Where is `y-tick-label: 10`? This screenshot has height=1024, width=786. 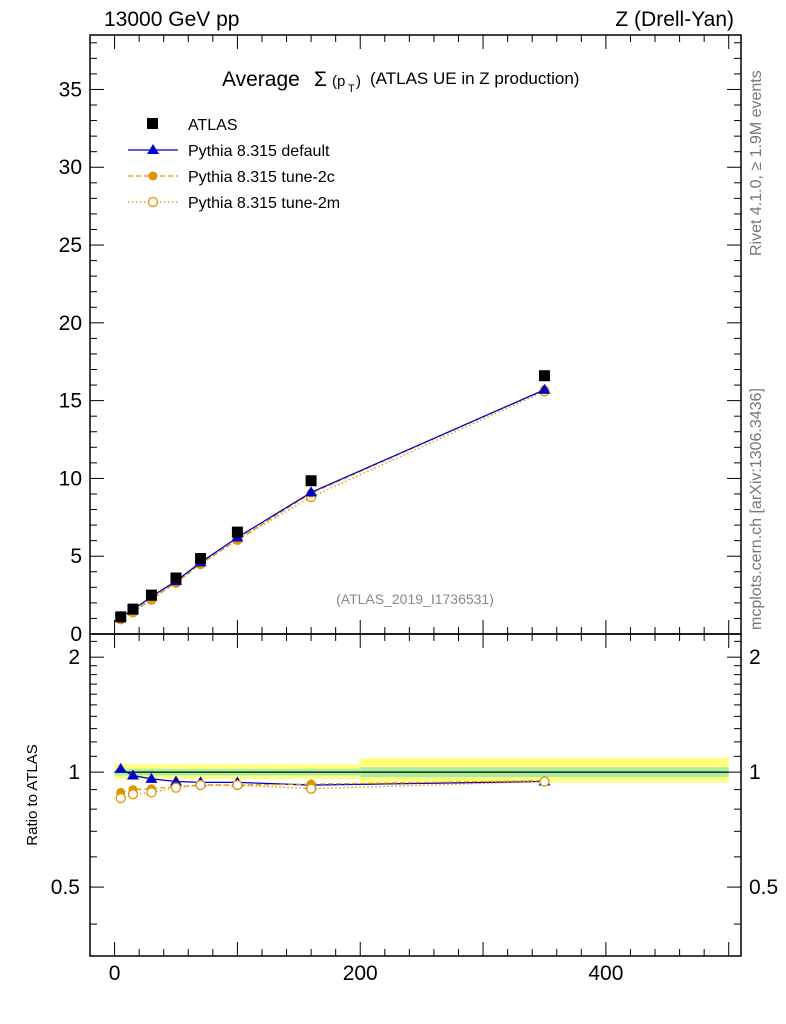
y-tick-label: 10 is located at coordinates (70, 478).